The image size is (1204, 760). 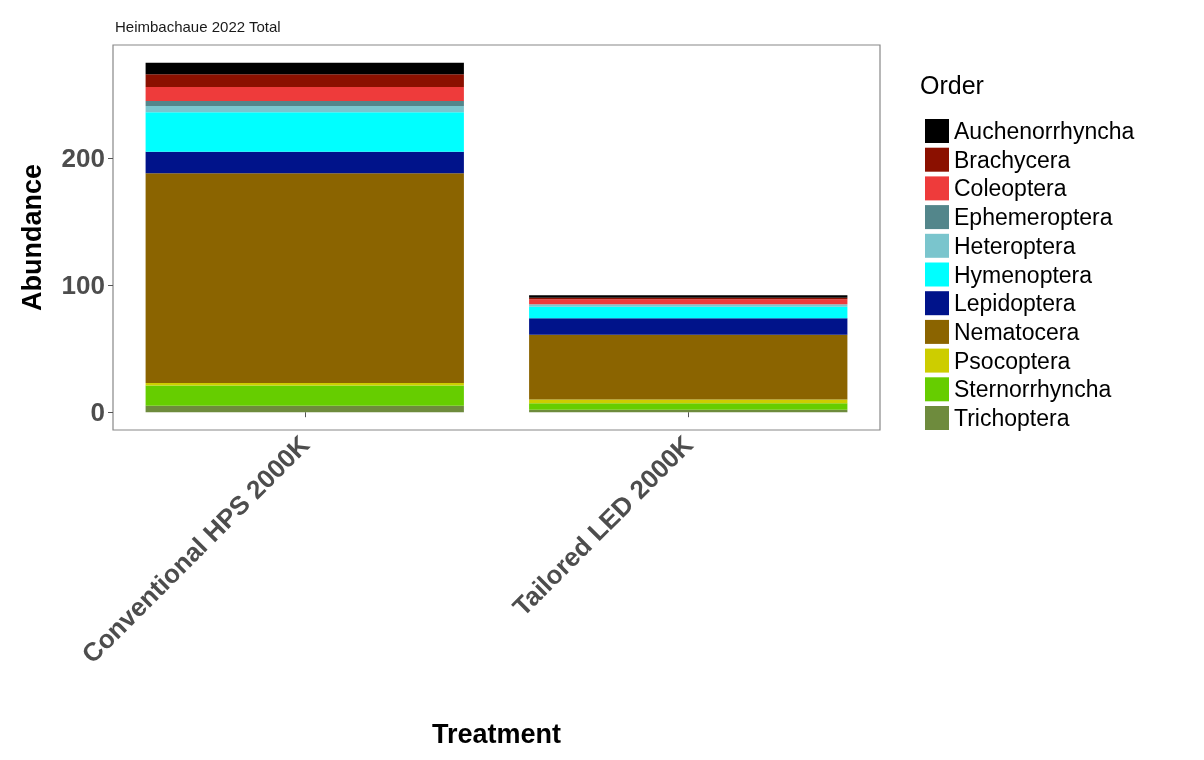 I want to click on legend-label: Brachycera, so click(x=1012, y=159).